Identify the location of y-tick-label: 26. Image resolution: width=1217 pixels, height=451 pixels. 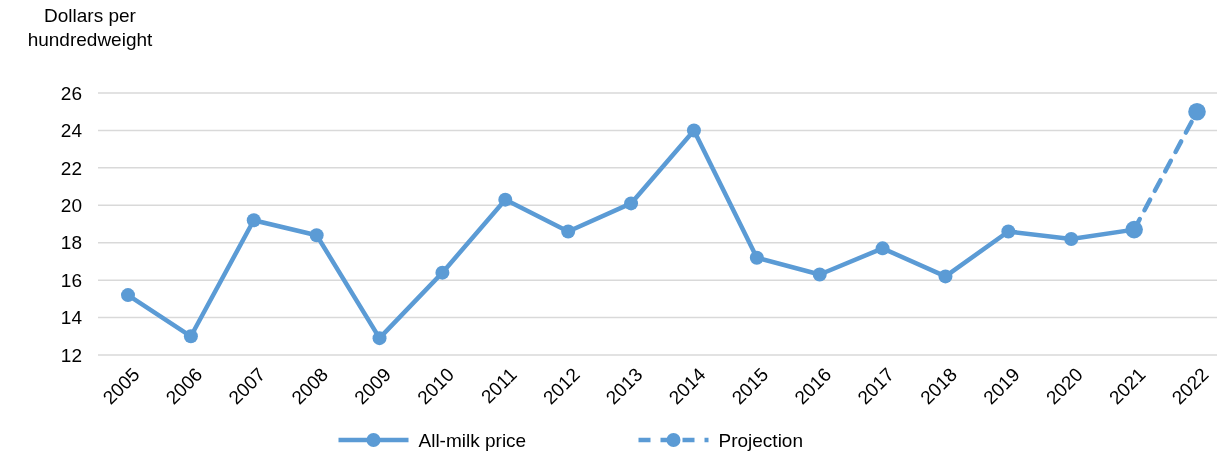
(71, 93).